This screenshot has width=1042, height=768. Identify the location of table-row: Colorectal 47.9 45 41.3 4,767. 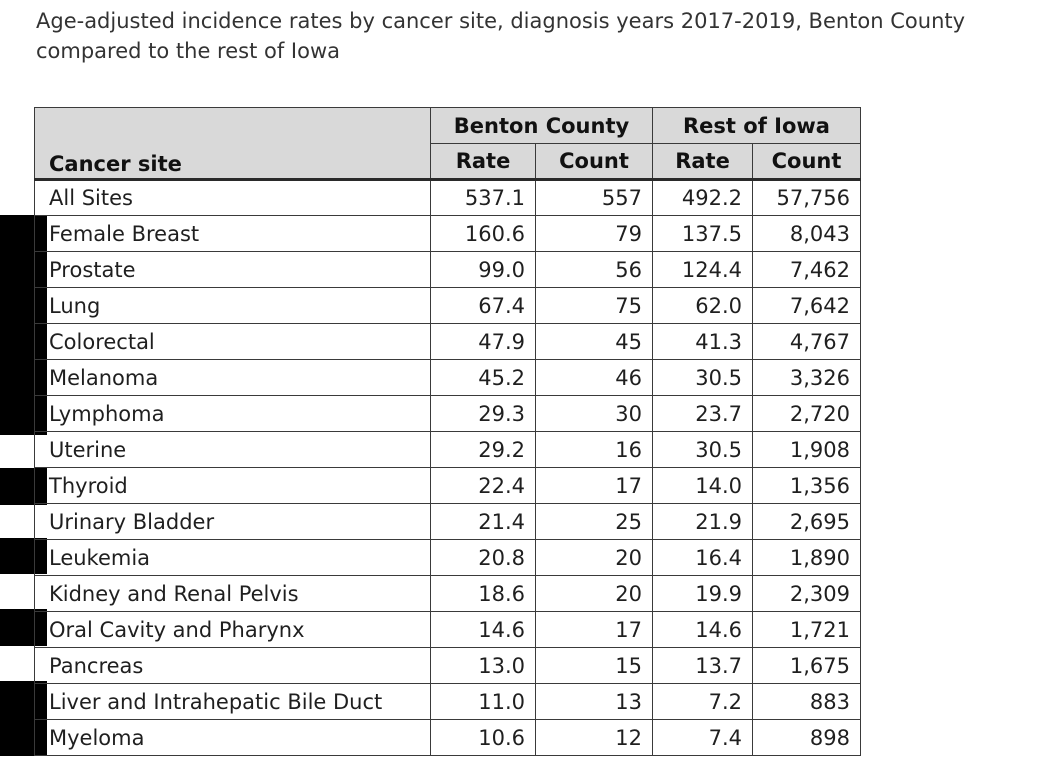
(447, 341).